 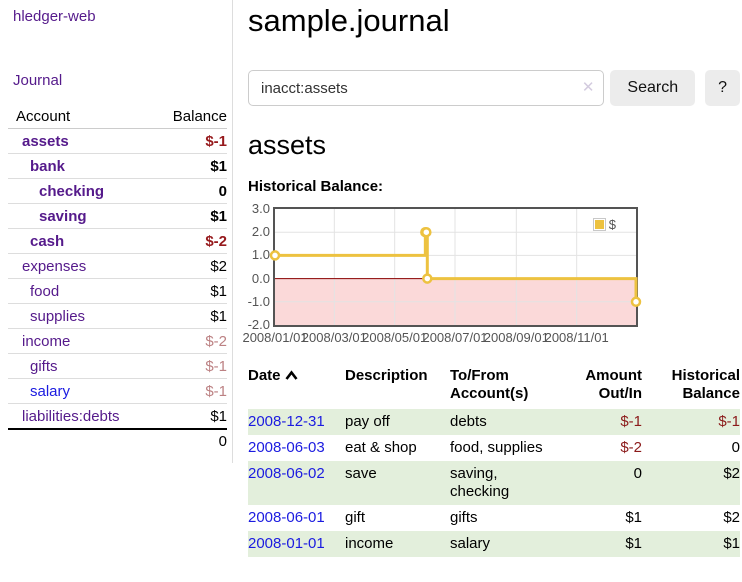 What do you see at coordinates (117, 241) in the screenshot?
I see `account-row: cash $-2` at bounding box center [117, 241].